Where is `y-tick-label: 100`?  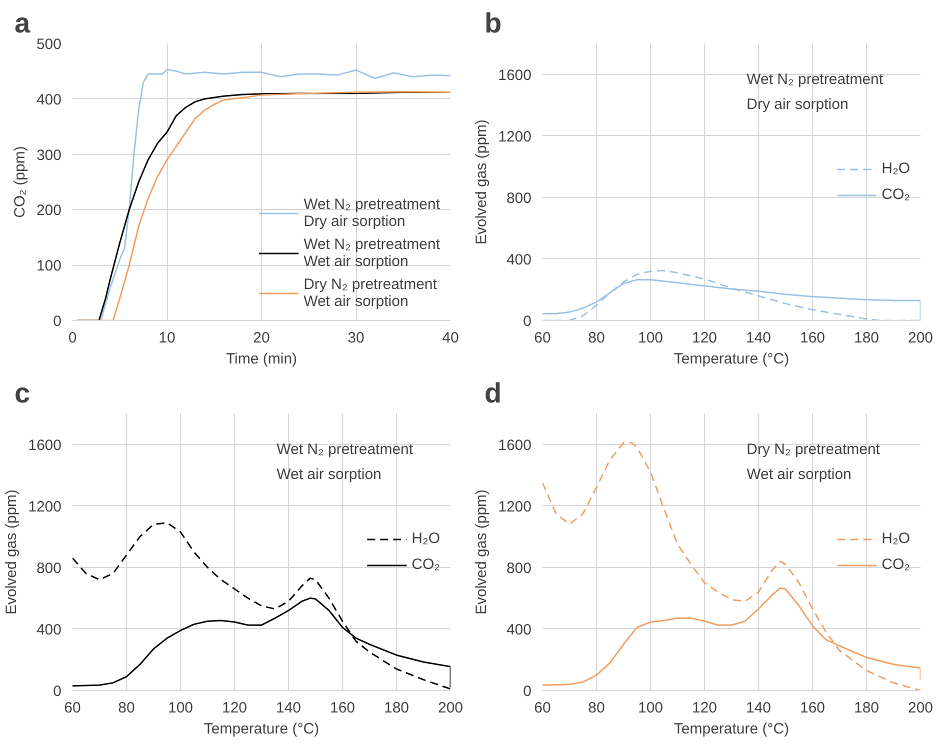
y-tick-label: 100 is located at coordinates (49, 266).